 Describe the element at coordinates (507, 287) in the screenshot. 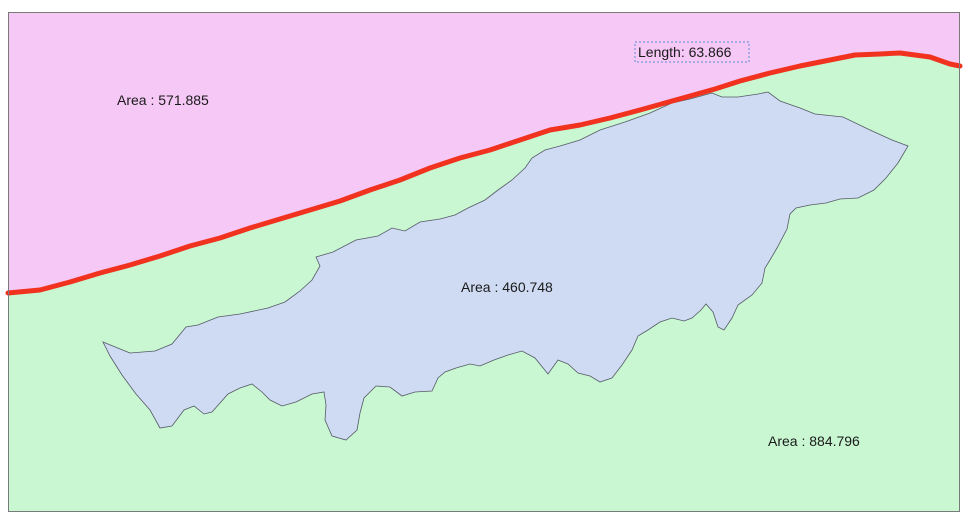

I see `inner-area-label: Area : 460.748` at that location.